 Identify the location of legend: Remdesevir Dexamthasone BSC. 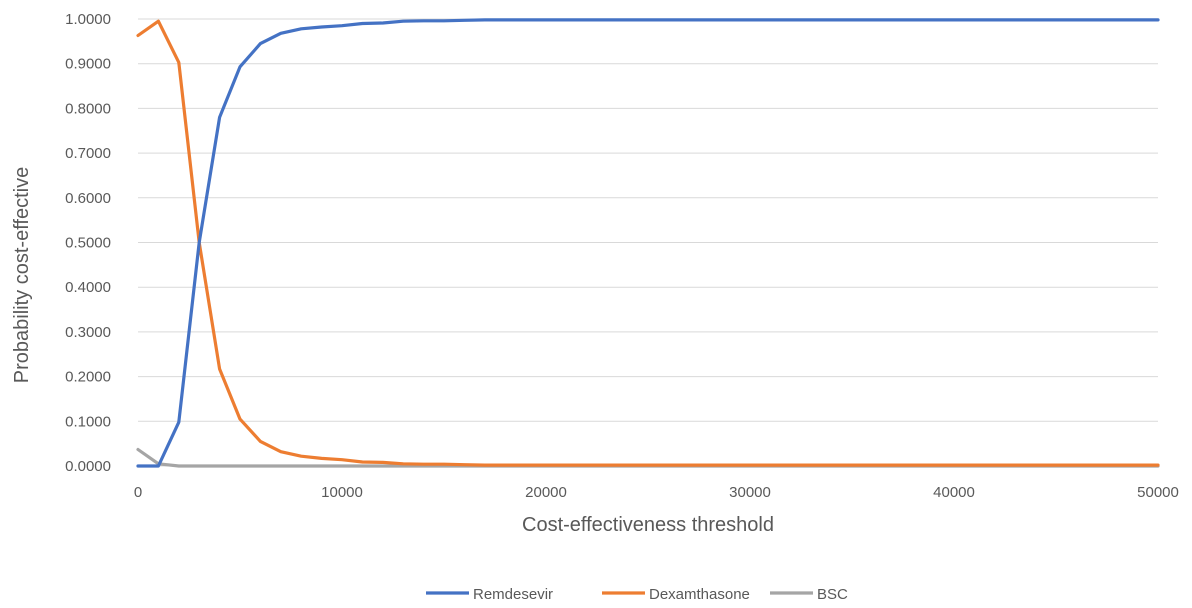
(637, 594).